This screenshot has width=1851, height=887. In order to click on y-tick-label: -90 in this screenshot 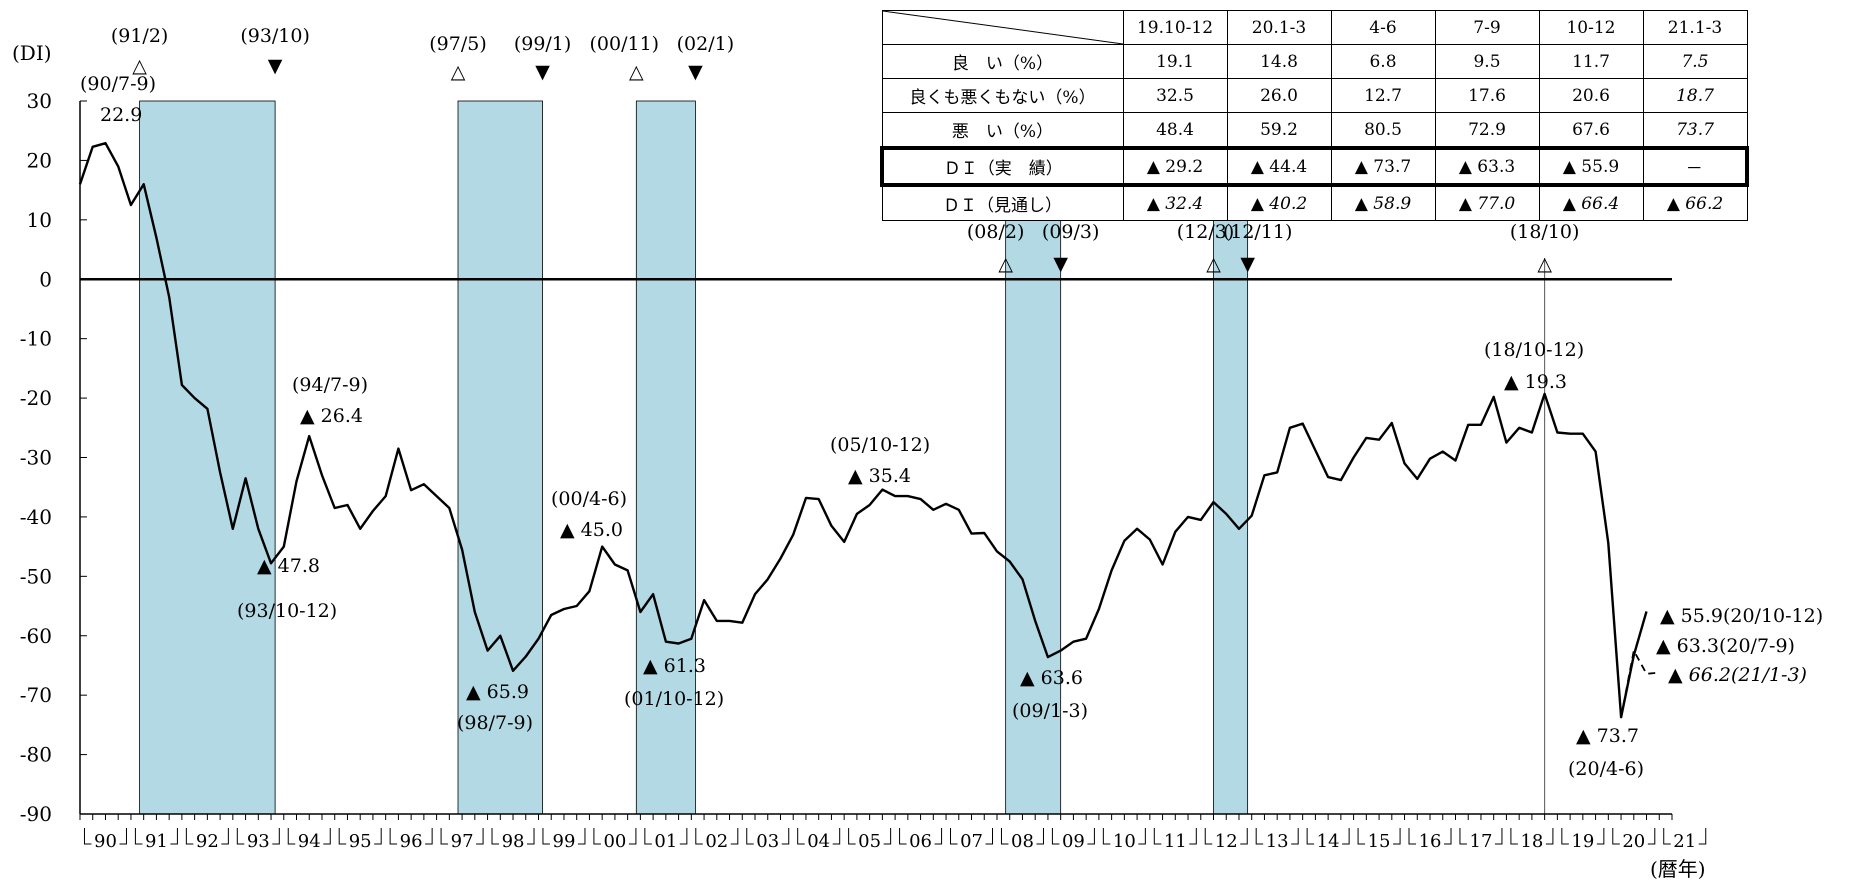, I will do `click(36, 814)`.